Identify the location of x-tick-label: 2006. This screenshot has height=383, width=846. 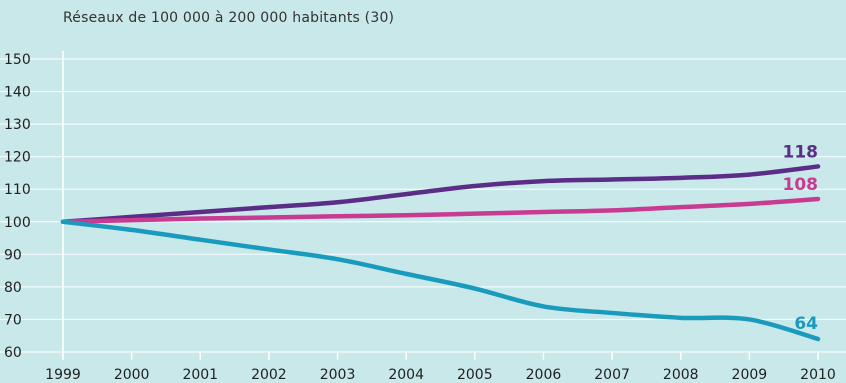
(544, 375).